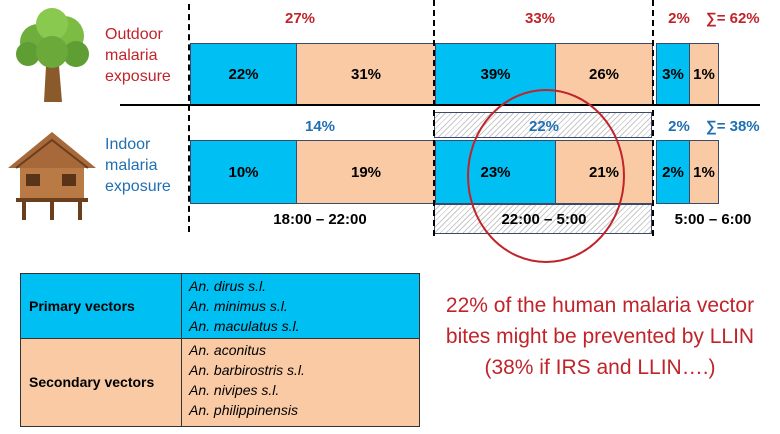 Image resolution: width=780 pixels, height=434 pixels. Describe the element at coordinates (320, 126) in the screenshot. I see `indoor-total-evening: 14%` at that location.